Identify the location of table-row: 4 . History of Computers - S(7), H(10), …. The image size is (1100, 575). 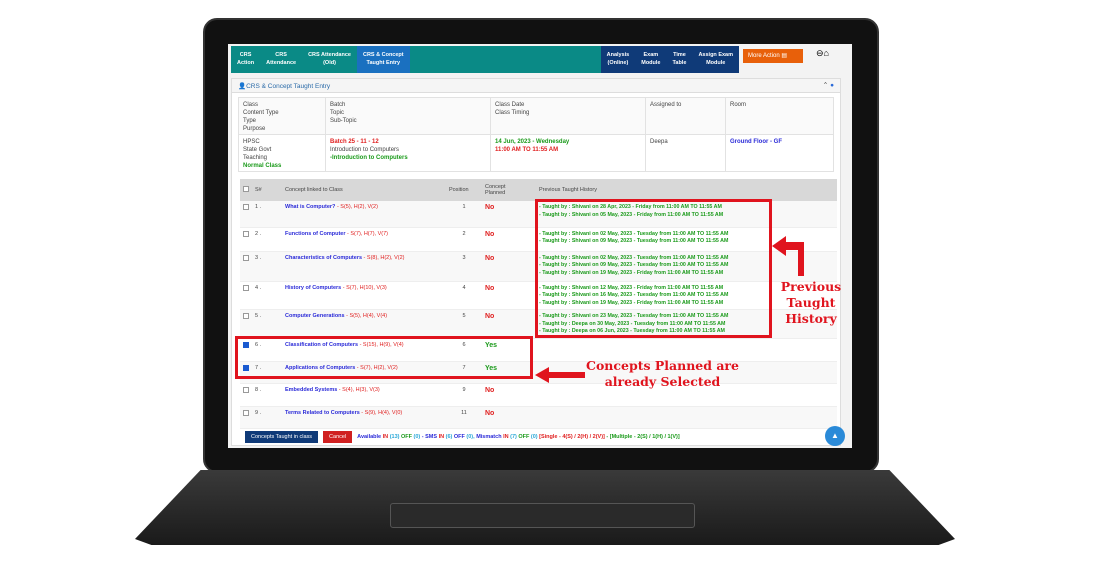
(538, 295).